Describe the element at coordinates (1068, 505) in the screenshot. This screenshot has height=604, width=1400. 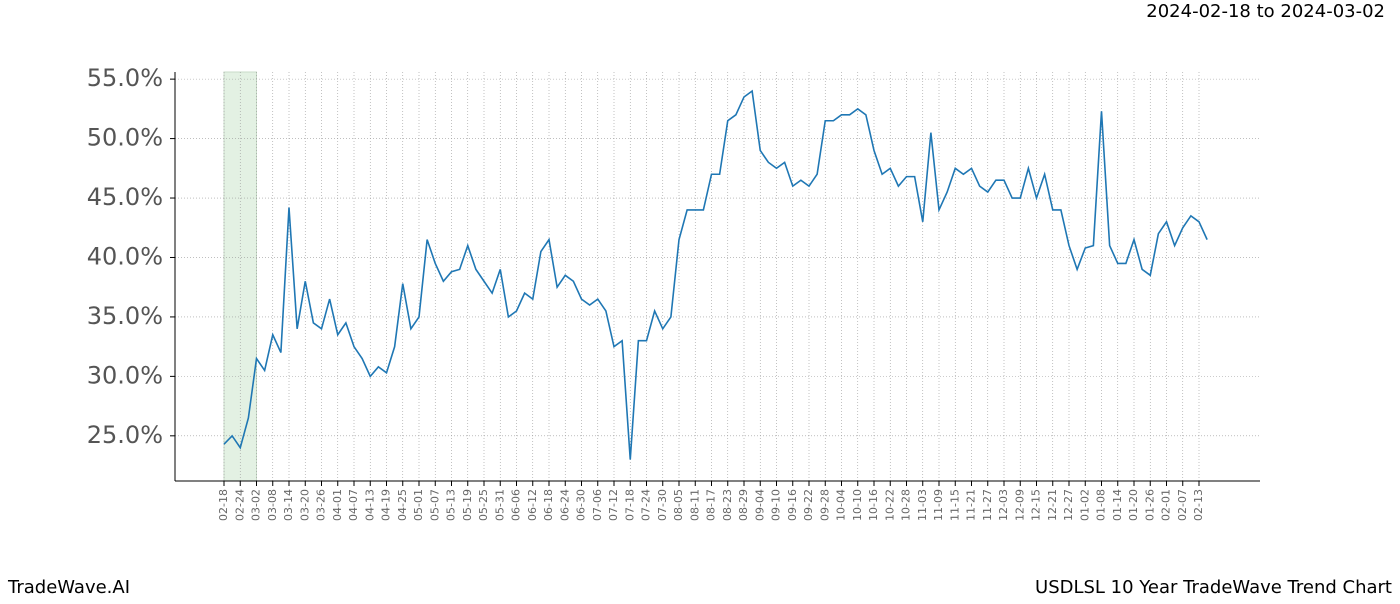
I see `x-tick-label: 12-27` at that location.